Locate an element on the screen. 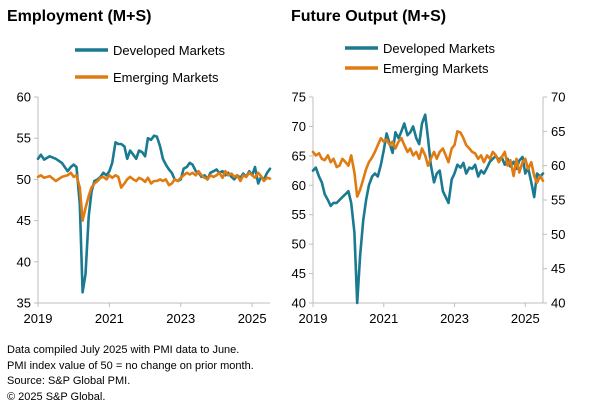 This screenshot has width=593, height=407. future-output-y-tick-label: 40 is located at coordinates (299, 303).